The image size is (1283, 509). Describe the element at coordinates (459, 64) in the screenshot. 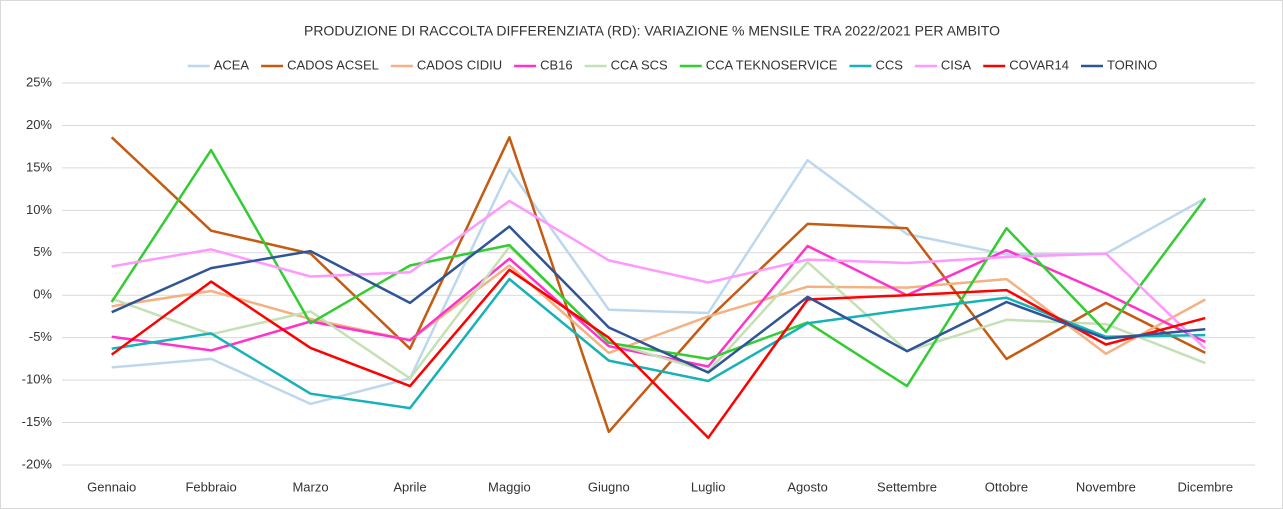

I see `legend-label: CADOS CIDIU` at that location.